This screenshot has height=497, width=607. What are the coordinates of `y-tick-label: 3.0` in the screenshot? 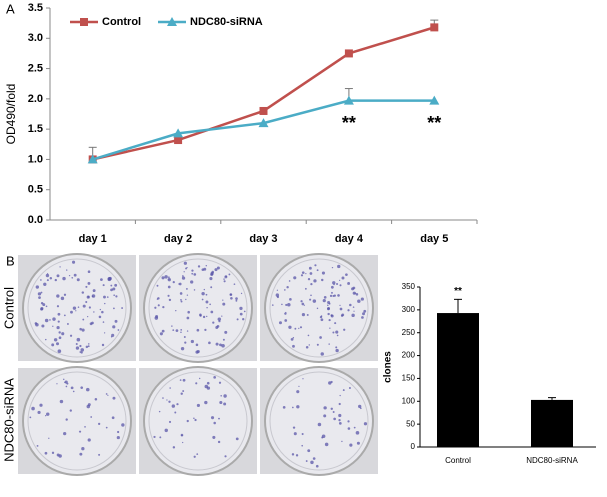 It's located at (35, 38).